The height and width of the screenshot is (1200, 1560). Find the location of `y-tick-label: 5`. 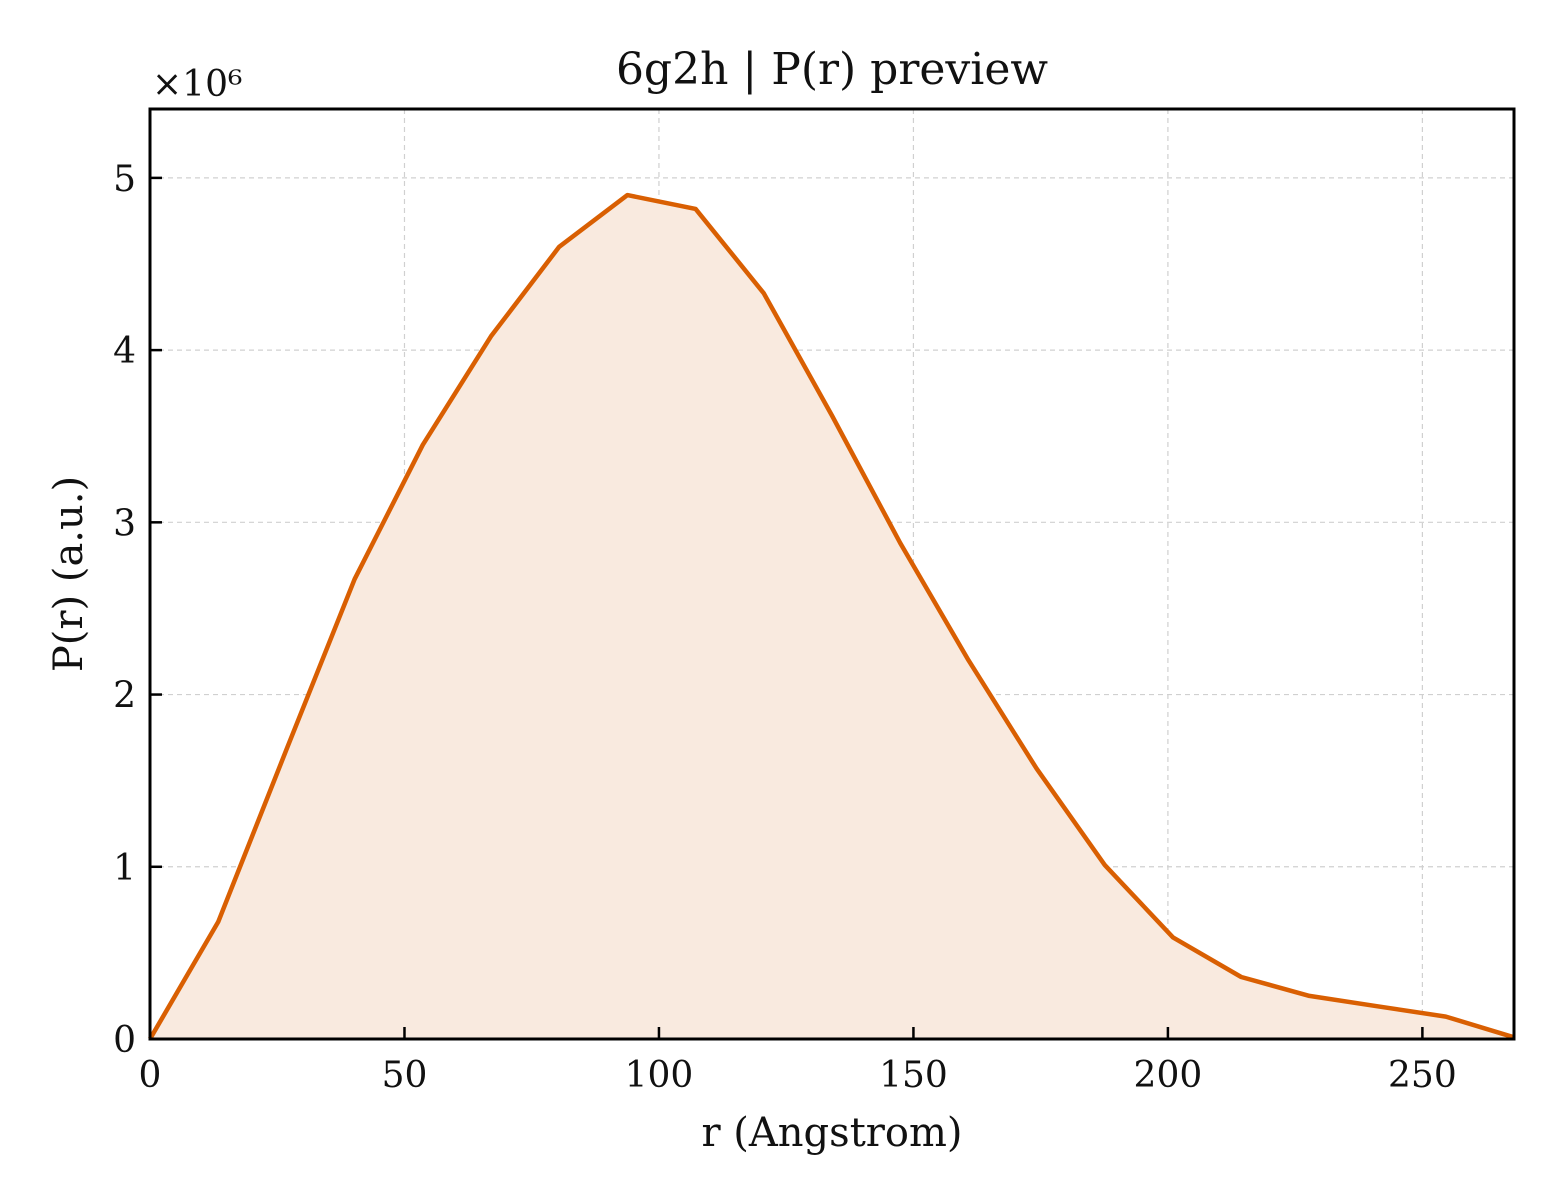

y-tick-label: 5 is located at coordinates (124, 179).